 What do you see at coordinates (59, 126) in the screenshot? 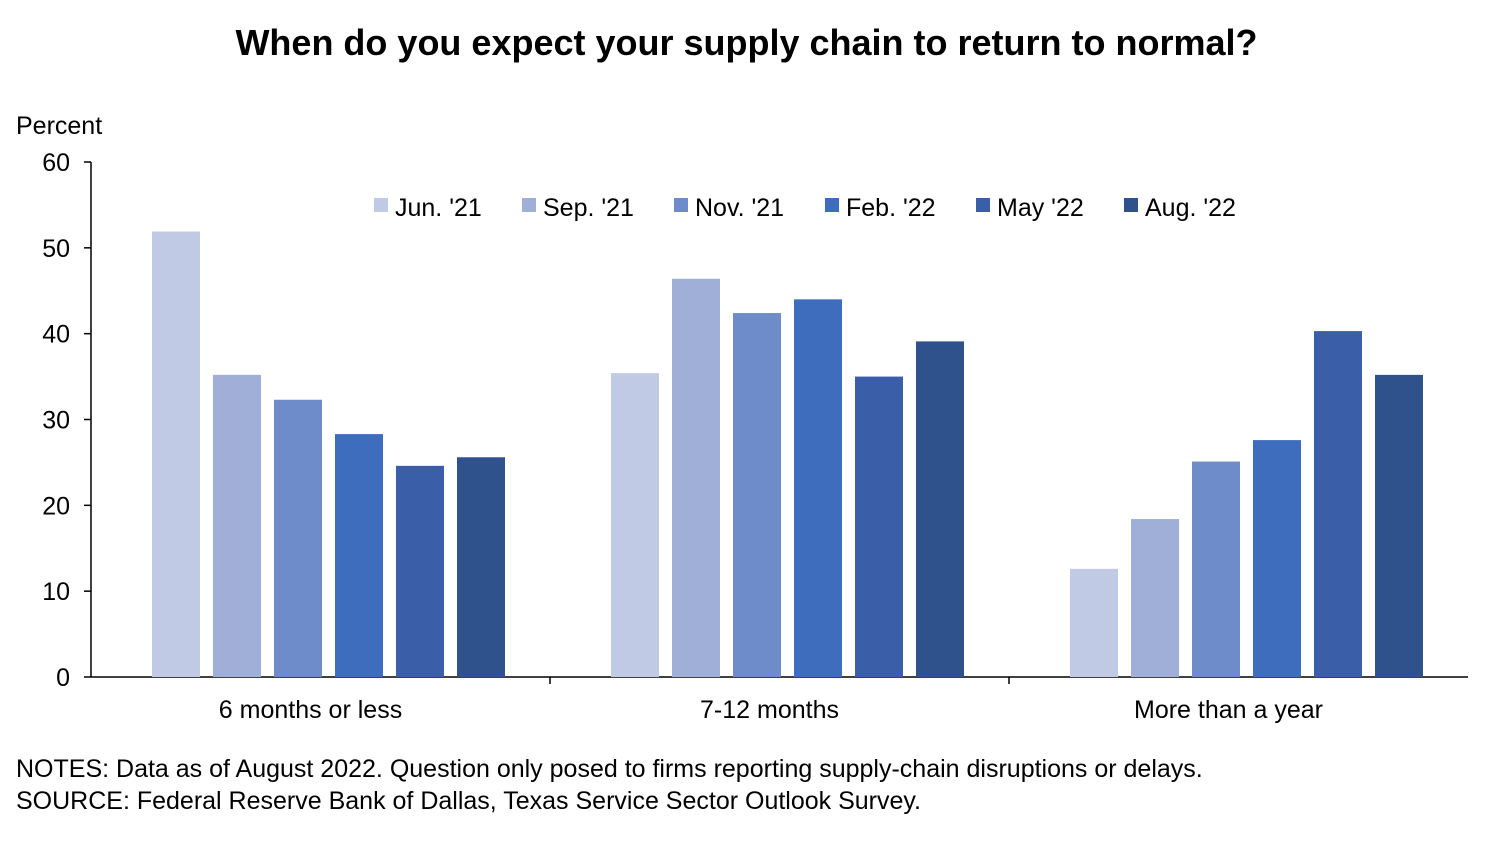
I see `y-axis-label: Percent` at bounding box center [59, 126].